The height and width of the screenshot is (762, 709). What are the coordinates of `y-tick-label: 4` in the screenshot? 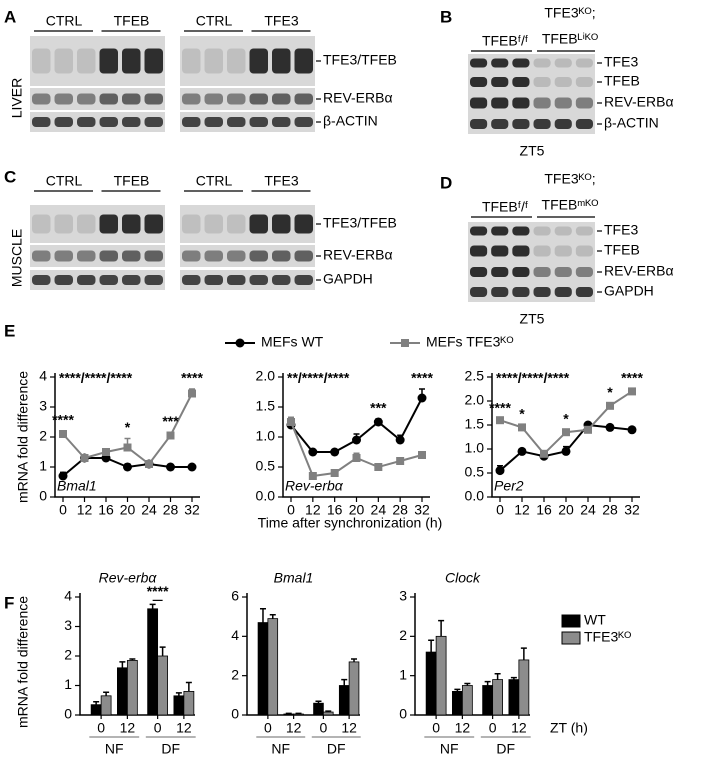 It's located at (68, 596).